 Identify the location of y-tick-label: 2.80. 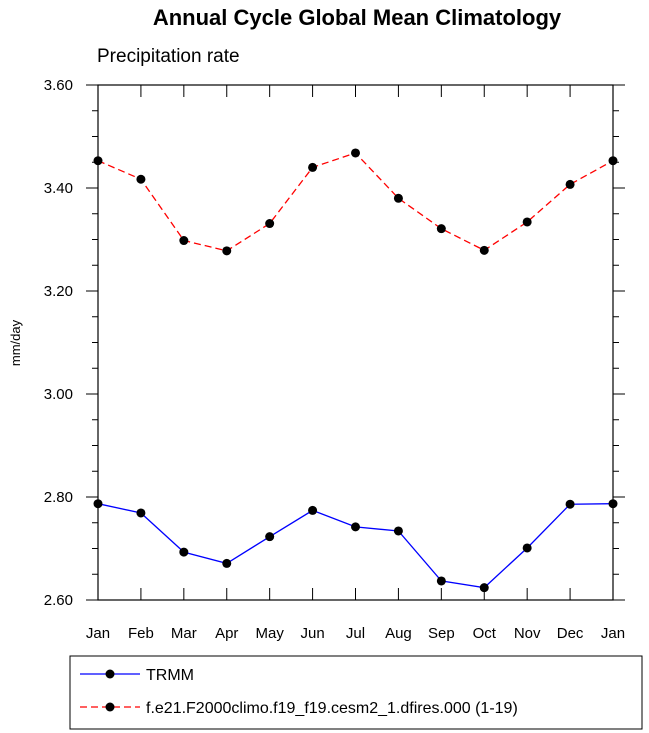
(58, 497).